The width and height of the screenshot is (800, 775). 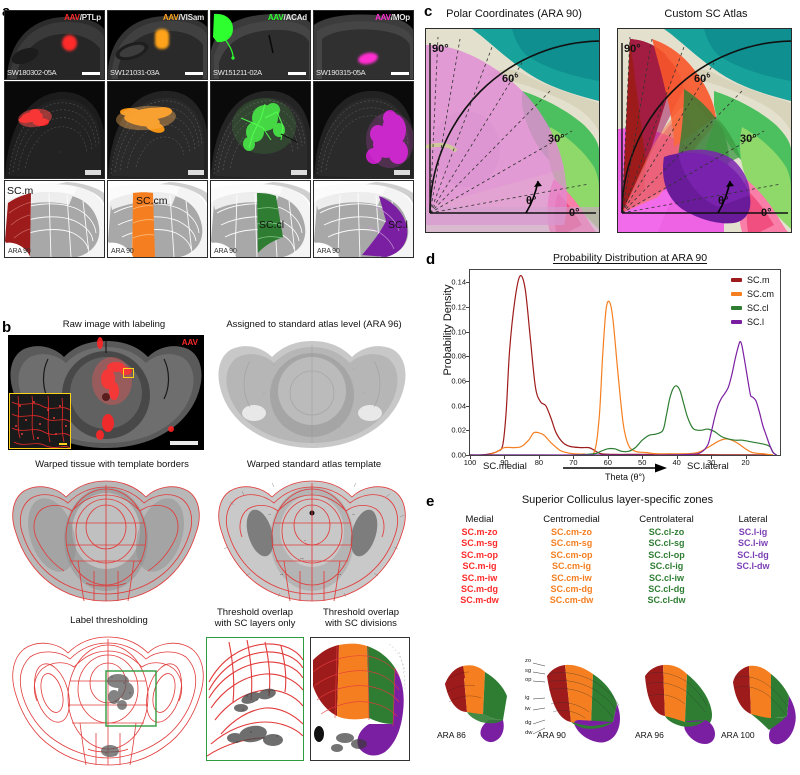 I want to click on zone-item: SC.m-dg, so click(x=479, y=589).